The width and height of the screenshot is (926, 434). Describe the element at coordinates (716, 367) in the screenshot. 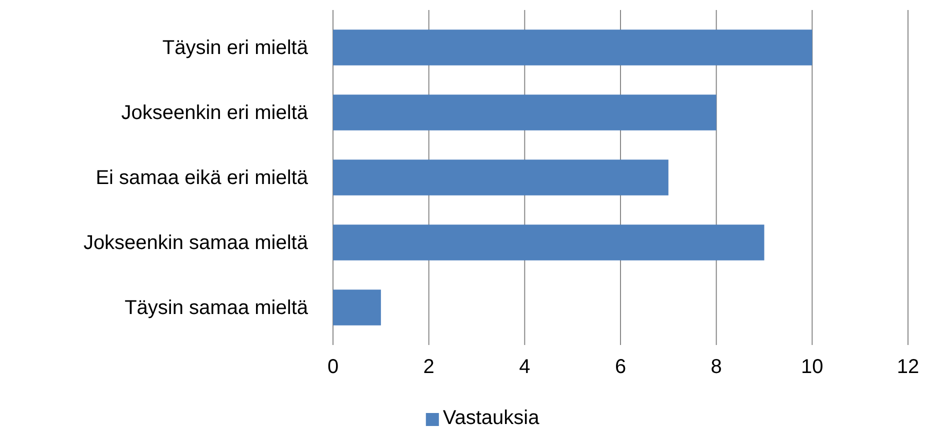

I see `x-tick-label: 8` at that location.